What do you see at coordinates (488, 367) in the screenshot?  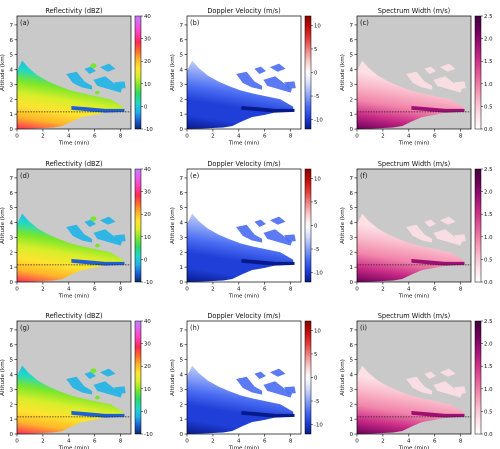 I see `colorbar-tick-label: 1.5` at bounding box center [488, 367].